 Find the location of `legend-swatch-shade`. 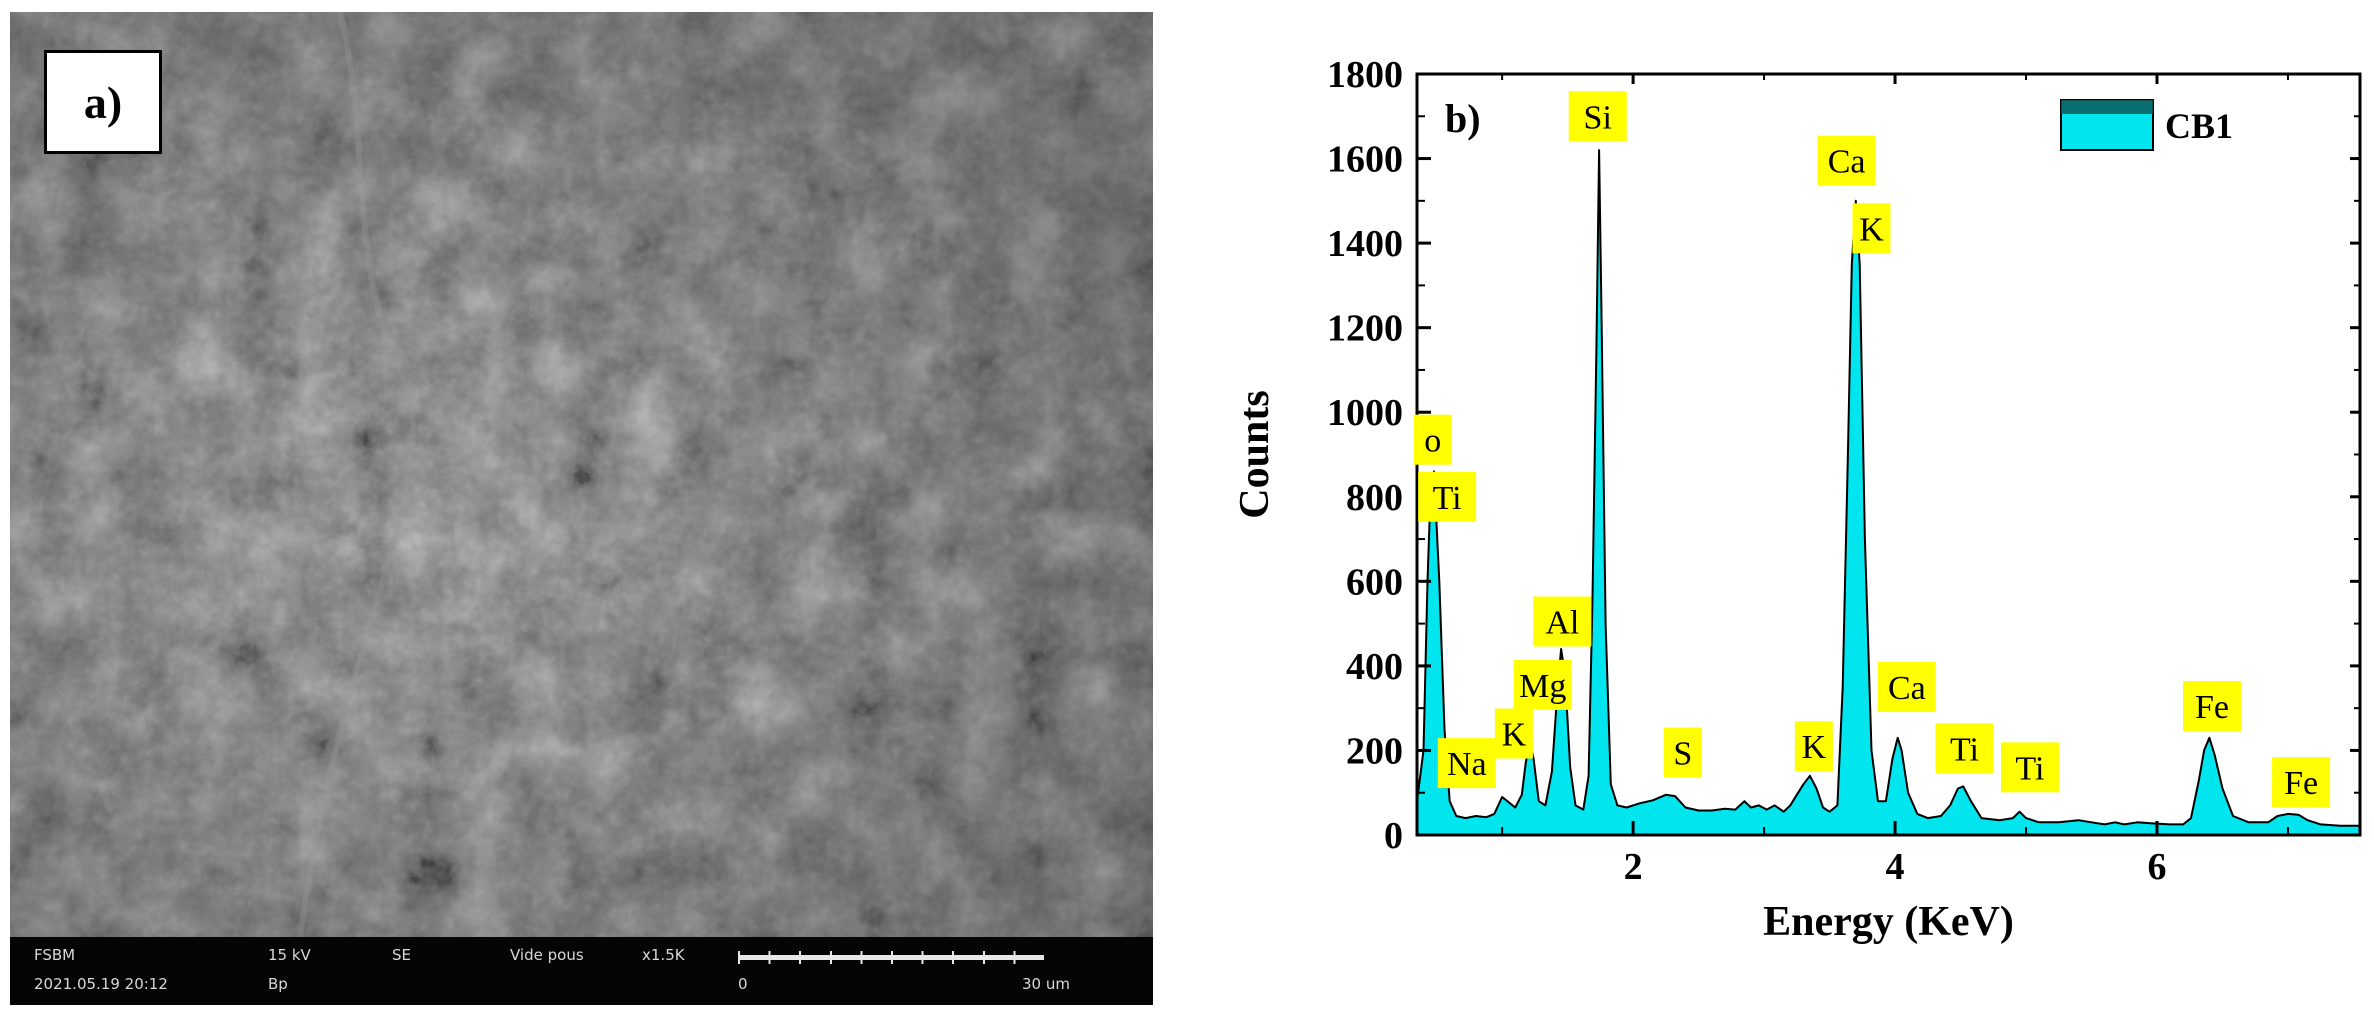

legend-swatch-shade is located at coordinates (2107, 107).